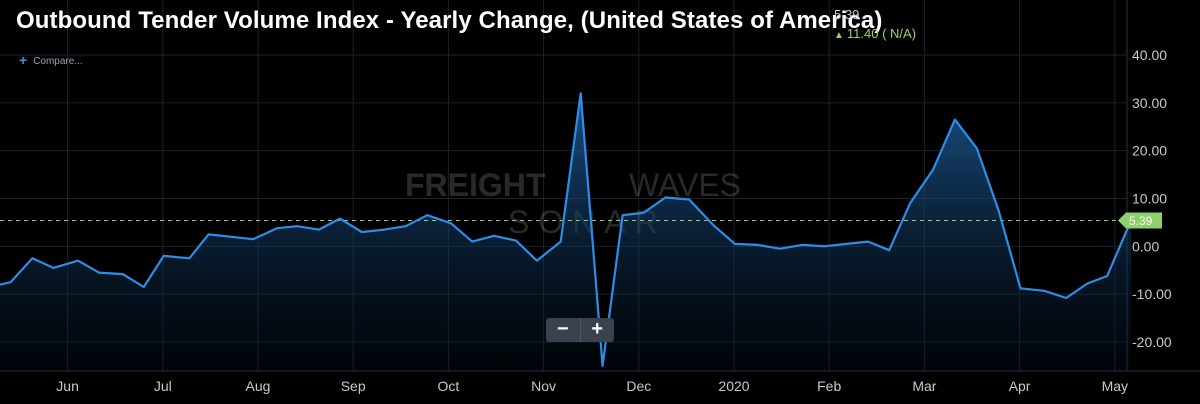 This screenshot has width=1200, height=404. I want to click on header-last-value: 5.39, so click(847, 14).